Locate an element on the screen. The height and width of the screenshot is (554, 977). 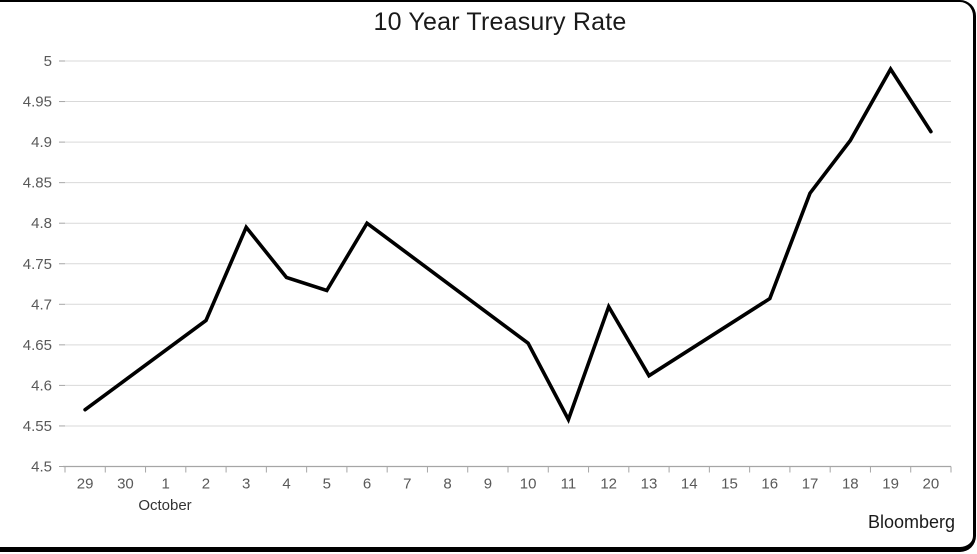
y-axis-label: 4.6 is located at coordinates (41, 385).